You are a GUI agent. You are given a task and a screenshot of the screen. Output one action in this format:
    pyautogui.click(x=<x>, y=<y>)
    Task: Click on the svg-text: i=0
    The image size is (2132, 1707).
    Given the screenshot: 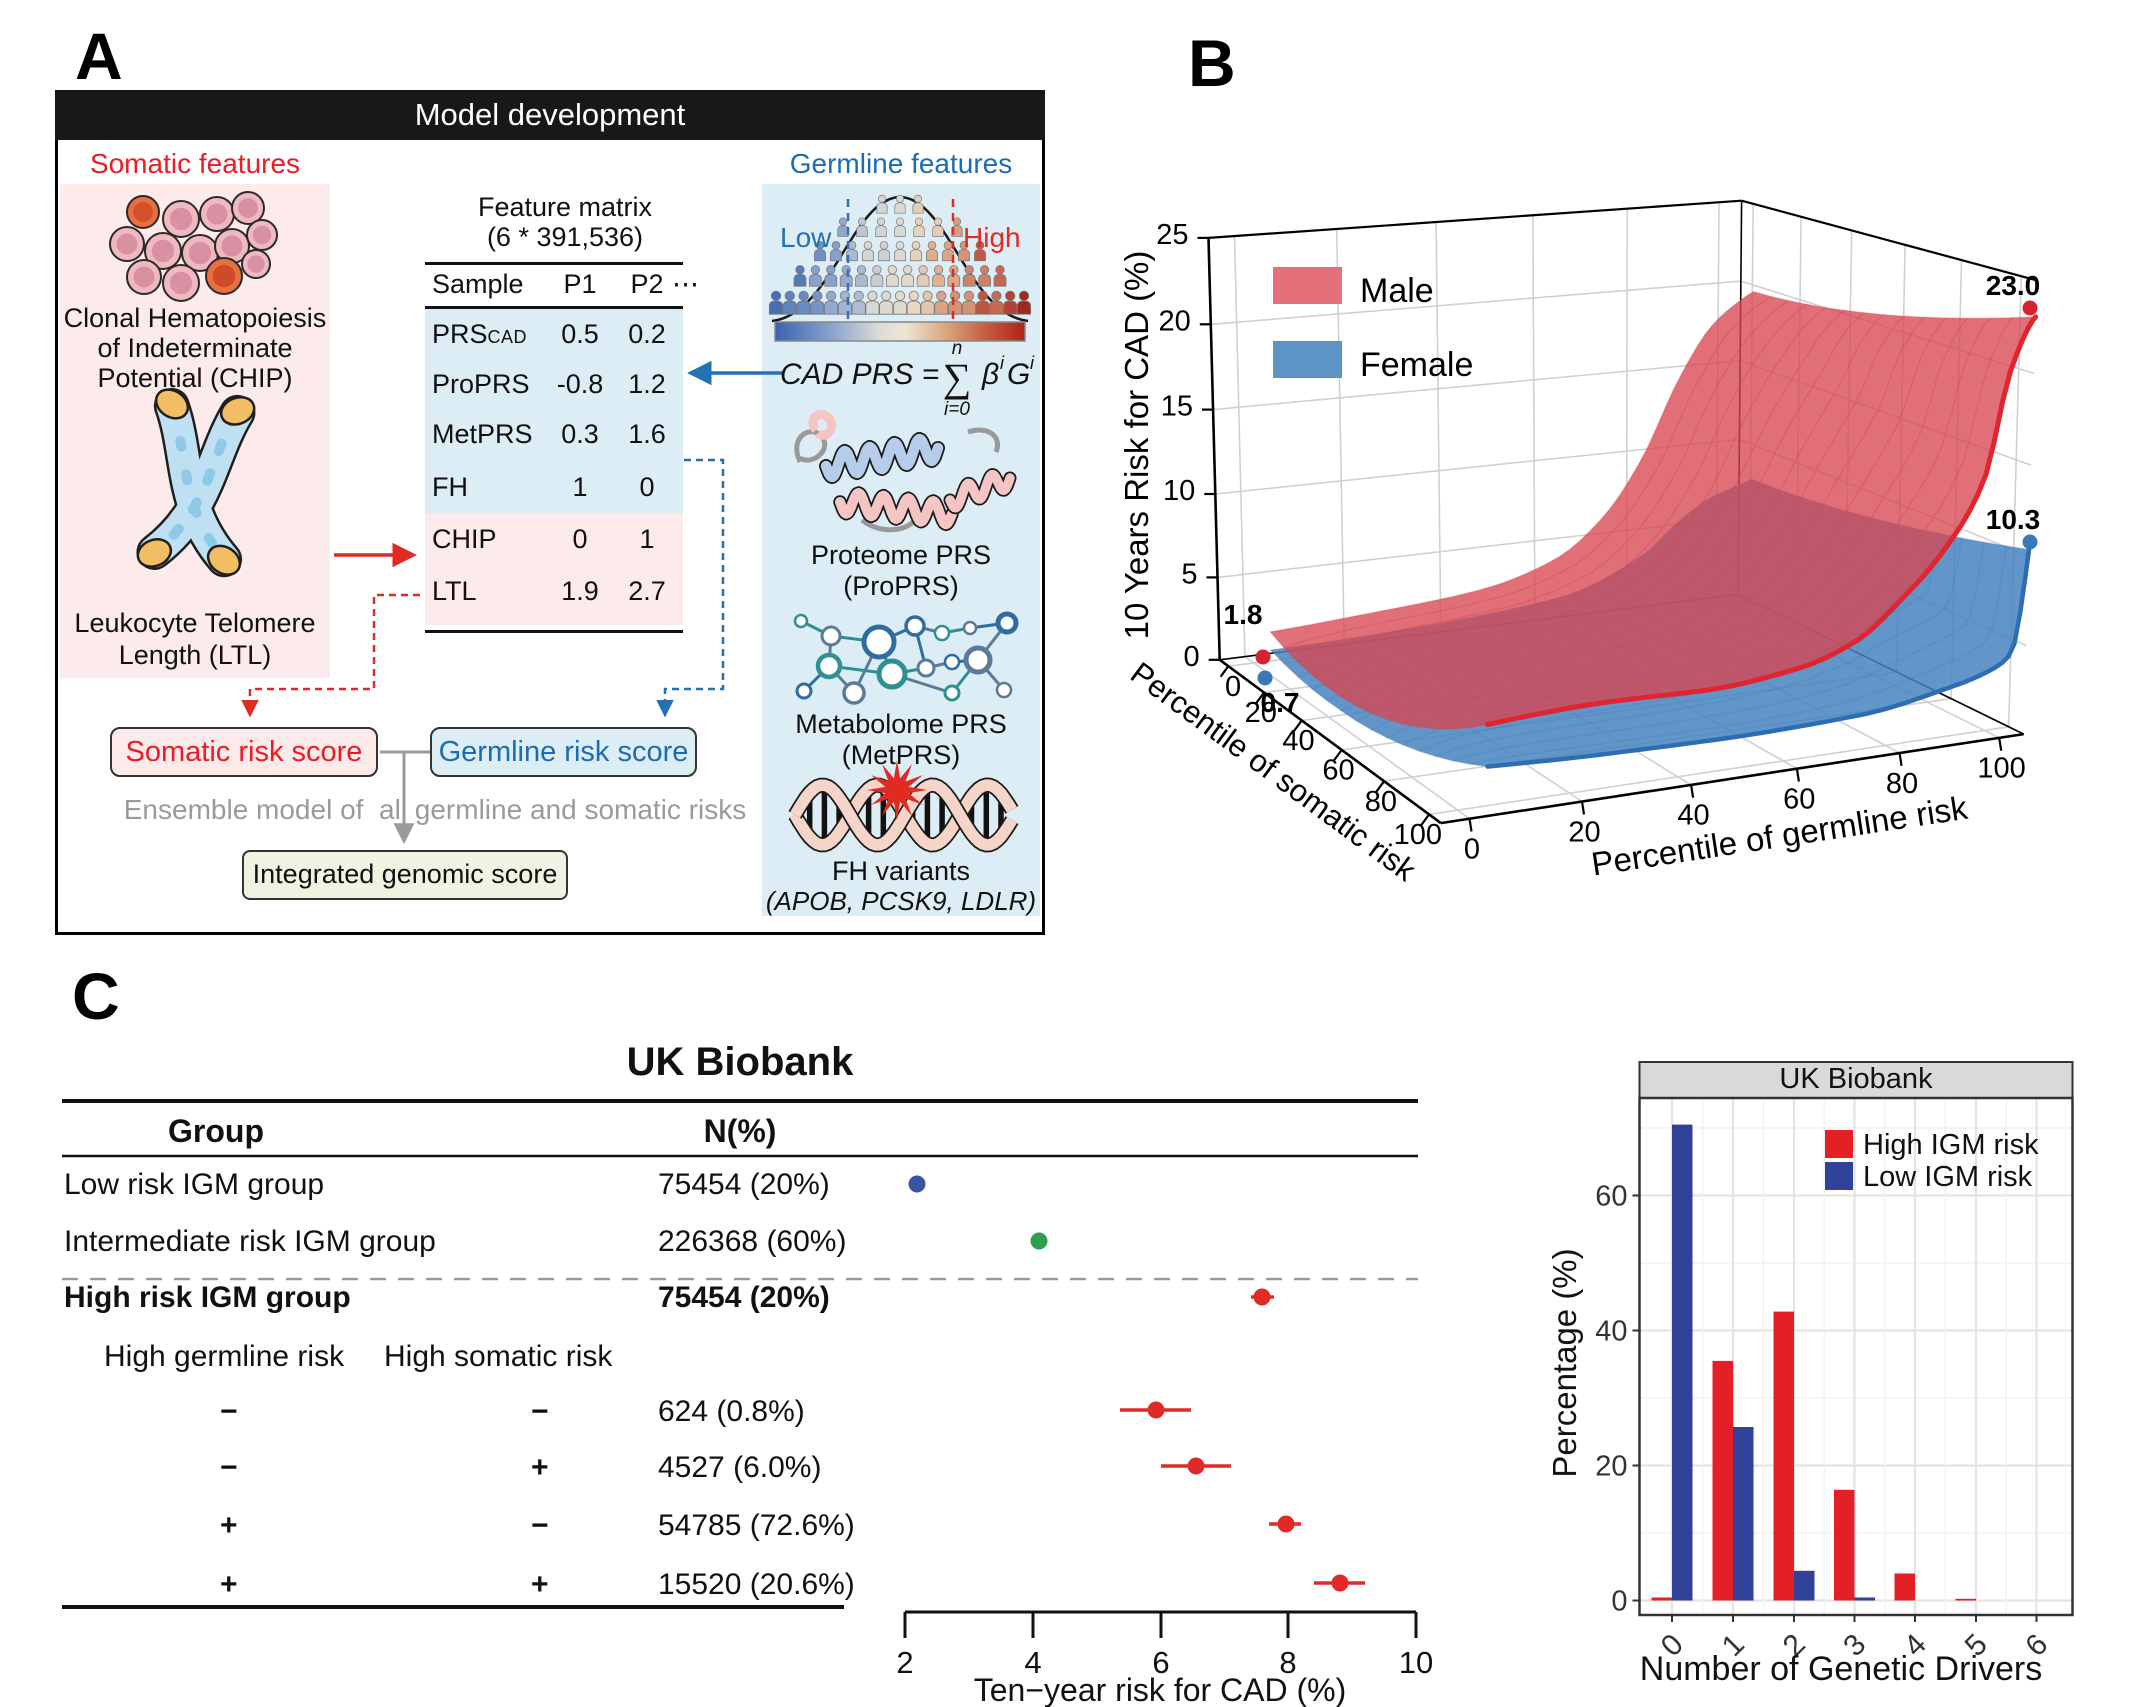 What is the action you would take?
    pyautogui.click(x=957, y=409)
    